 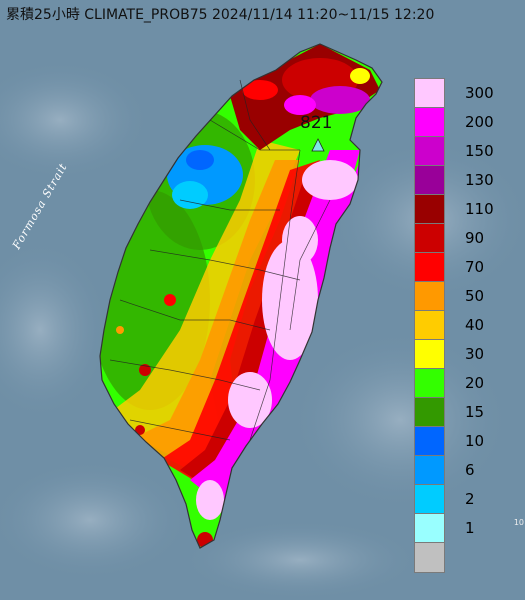 What do you see at coordinates (475, 238) in the screenshot?
I see `legend-label: 90` at bounding box center [475, 238].